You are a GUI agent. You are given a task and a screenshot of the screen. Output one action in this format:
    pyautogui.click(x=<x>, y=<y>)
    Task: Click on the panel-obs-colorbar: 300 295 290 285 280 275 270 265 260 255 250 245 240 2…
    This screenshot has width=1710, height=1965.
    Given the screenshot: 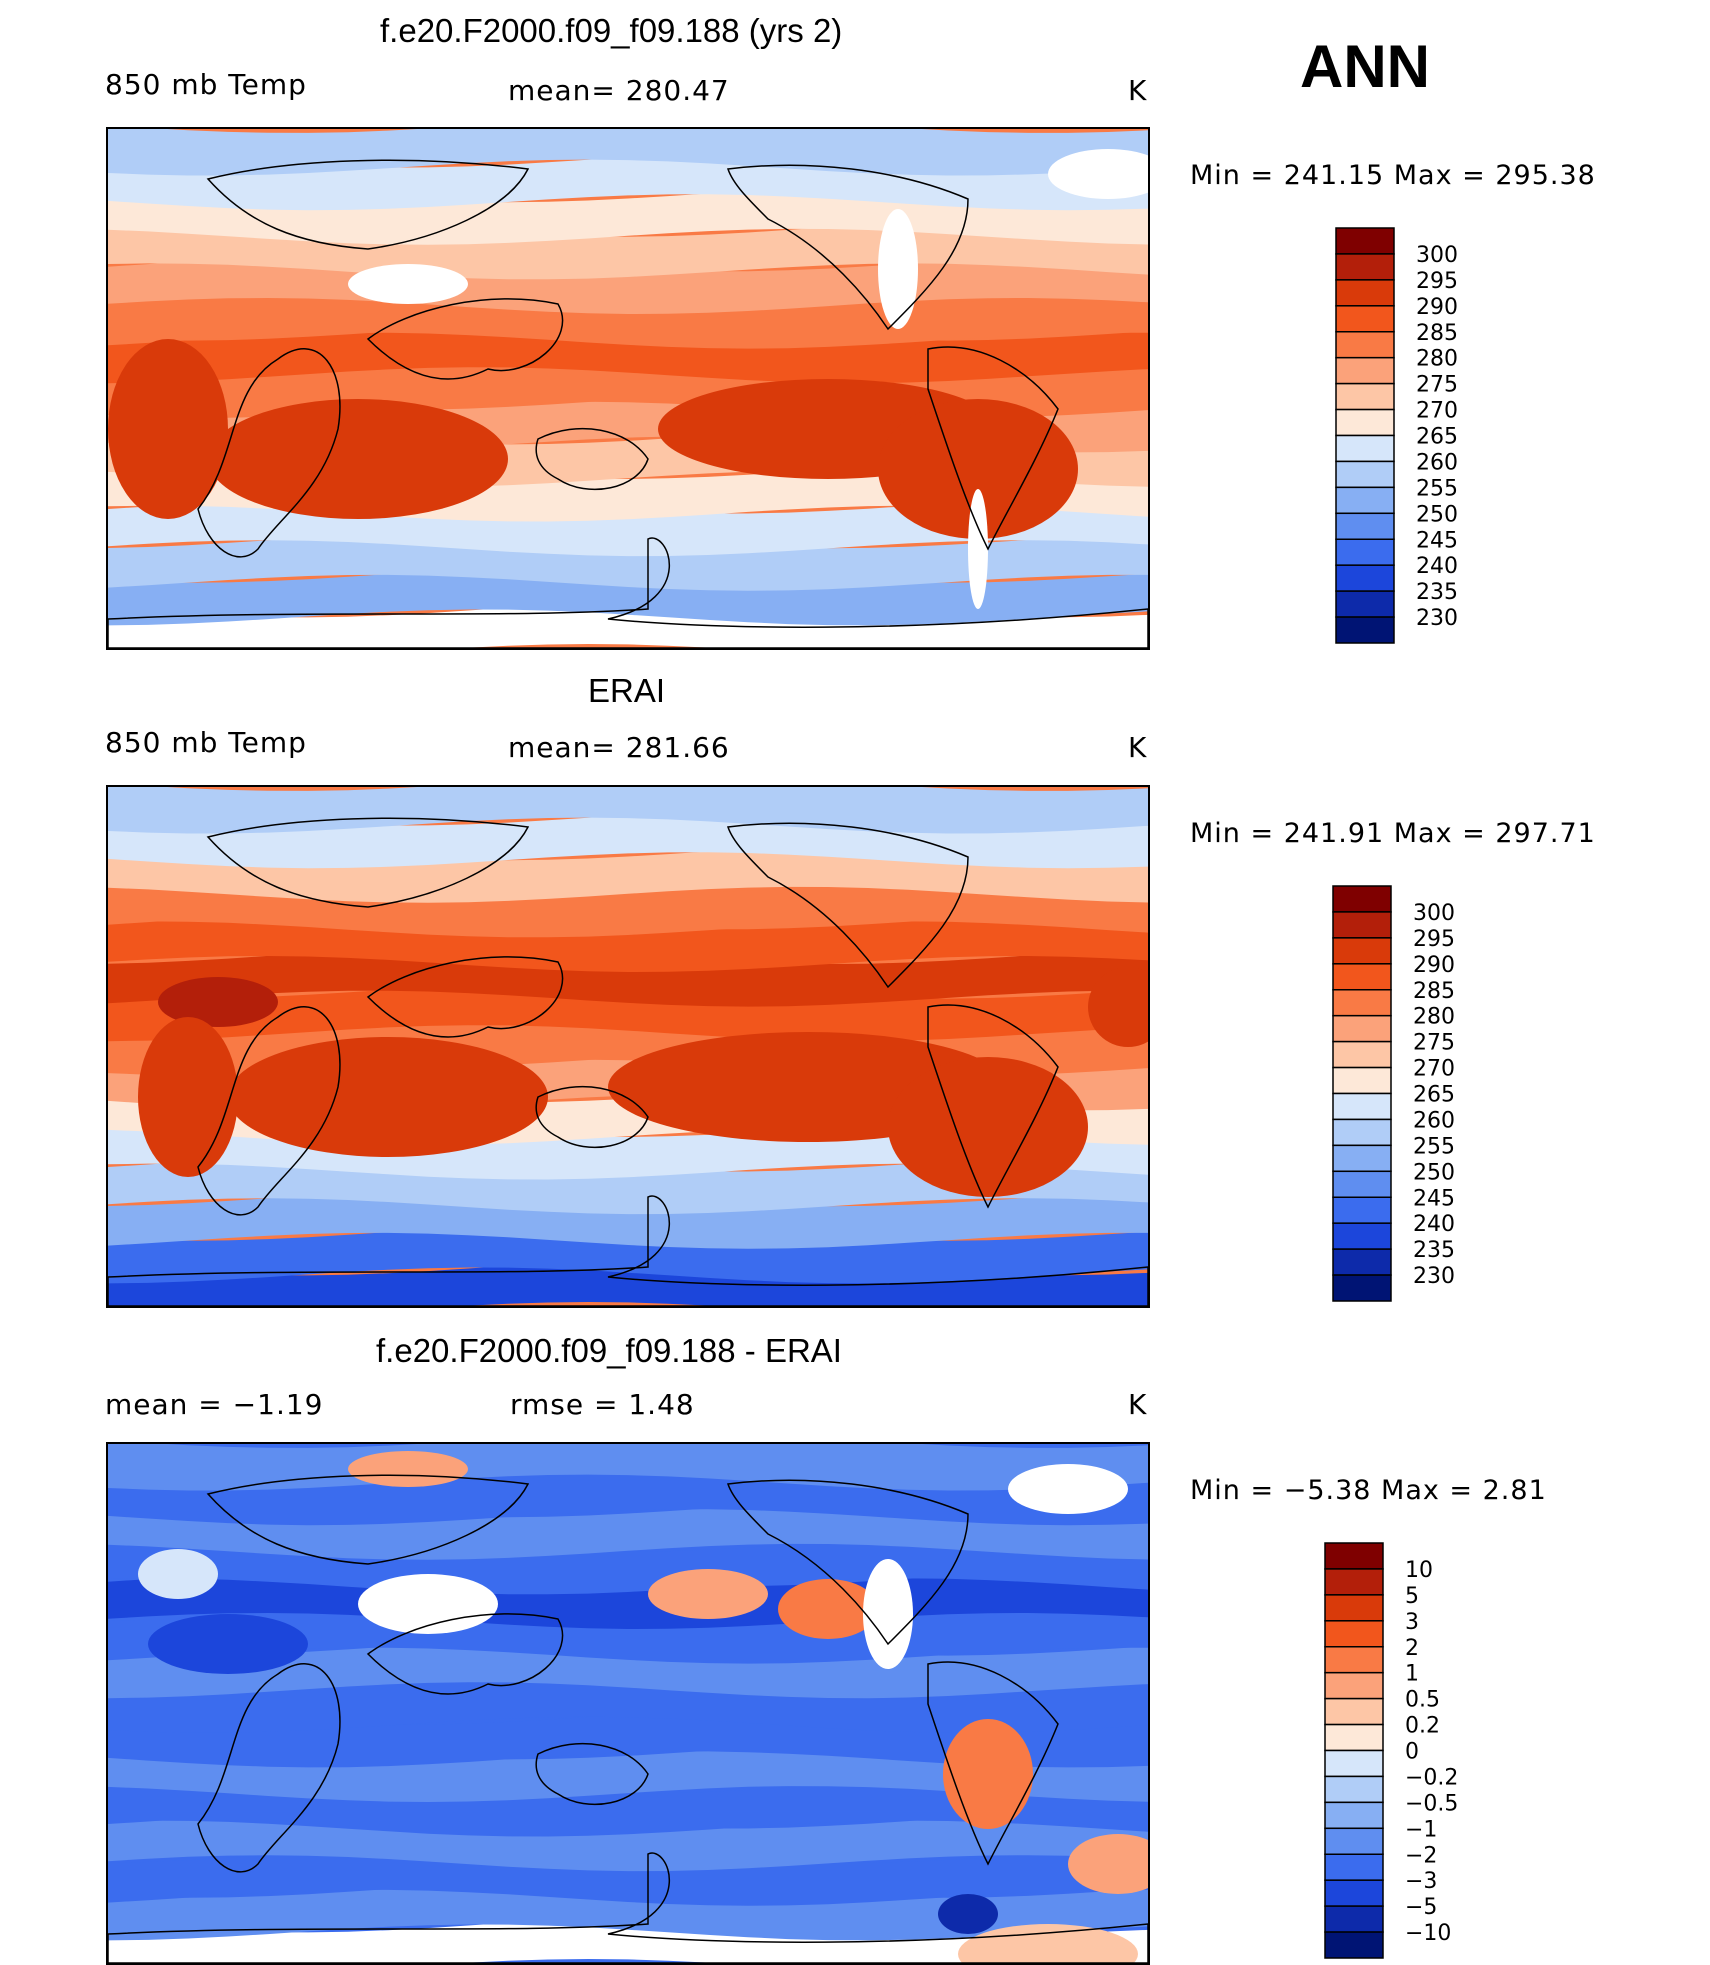 What is the action you would take?
    pyautogui.click(x=1412, y=1093)
    